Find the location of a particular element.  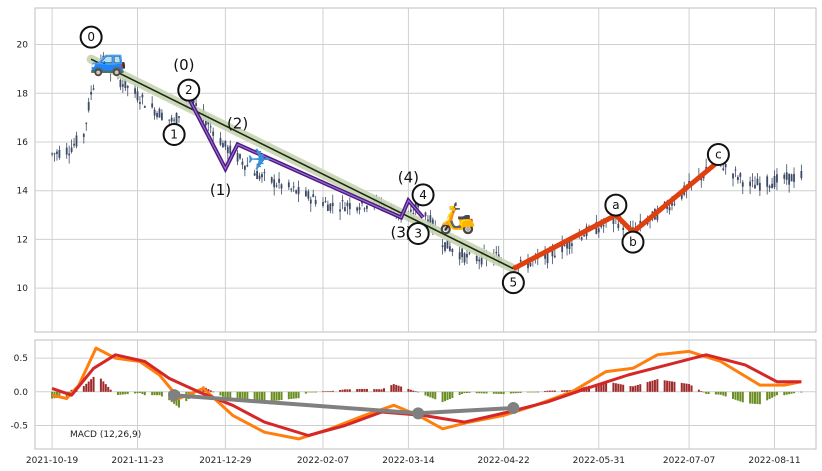

wave-marker-label: 2 is located at coordinates (189, 90).